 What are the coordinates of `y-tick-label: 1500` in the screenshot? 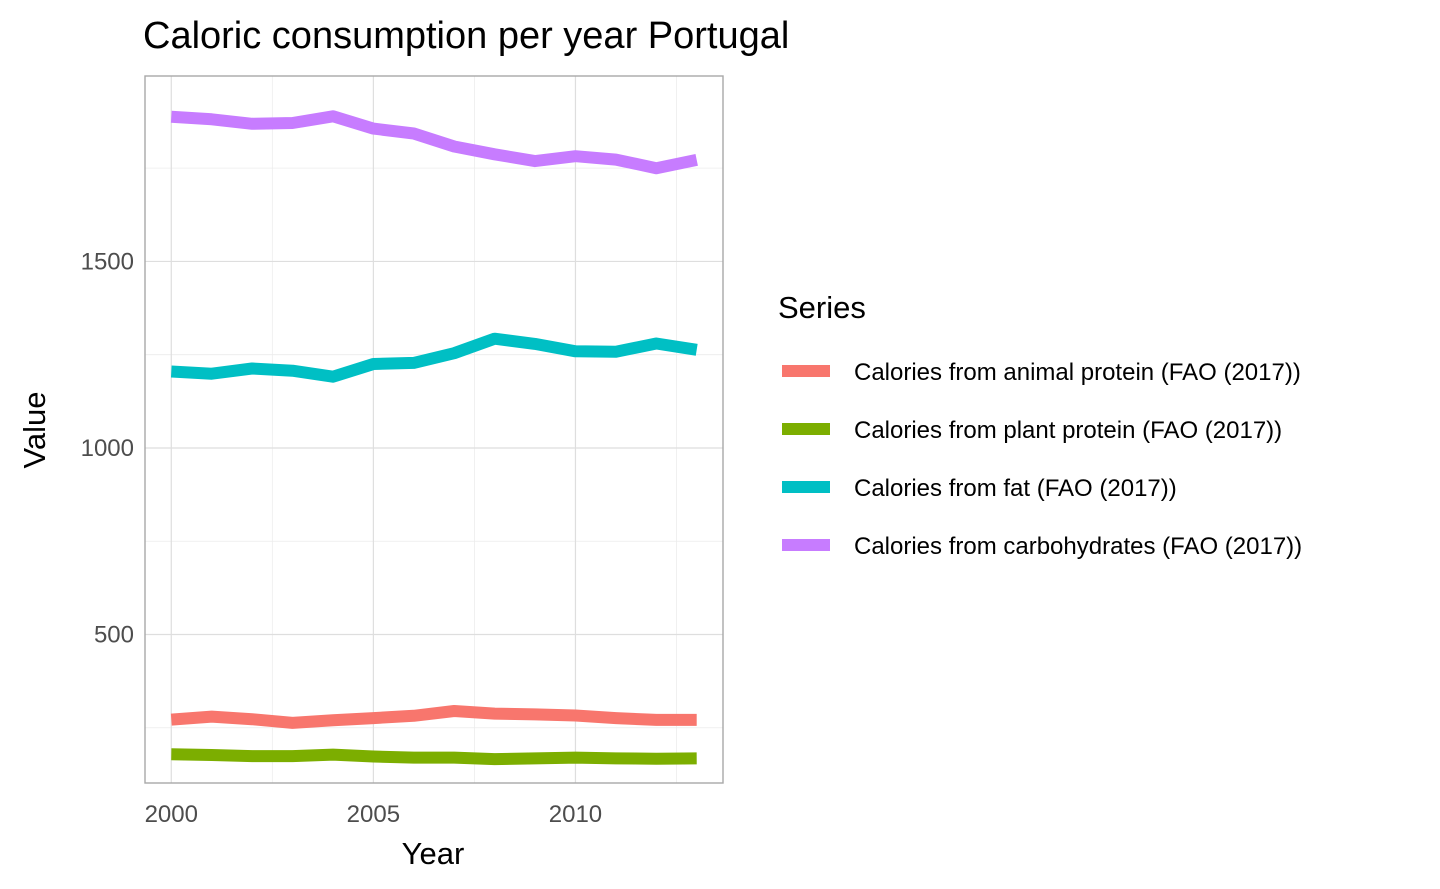 It's located at (107, 261).